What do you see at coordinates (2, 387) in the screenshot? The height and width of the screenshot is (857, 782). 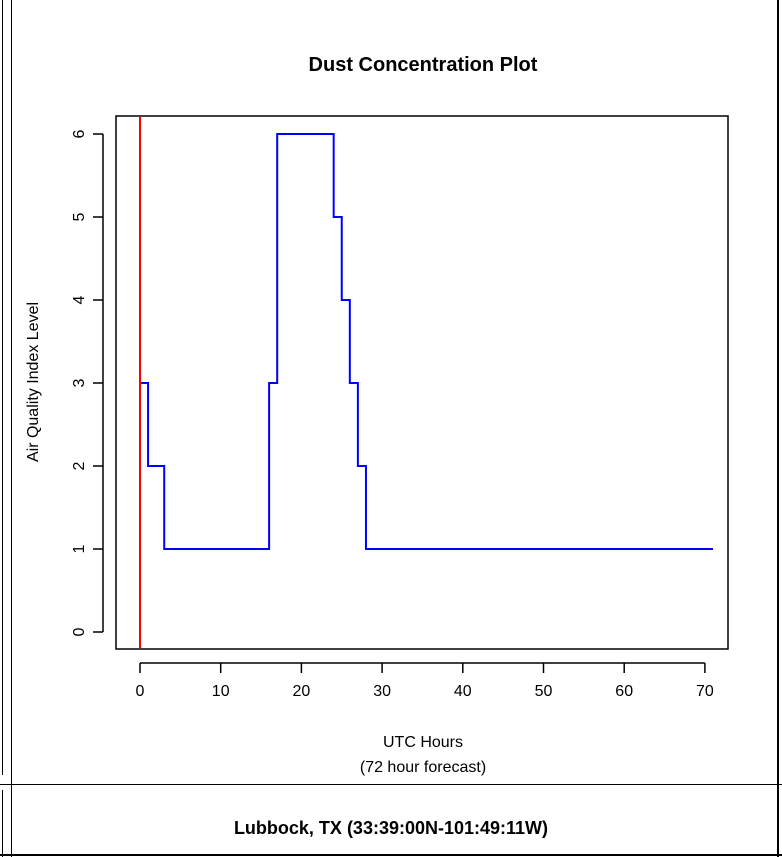 I see `left-border-line` at bounding box center [2, 387].